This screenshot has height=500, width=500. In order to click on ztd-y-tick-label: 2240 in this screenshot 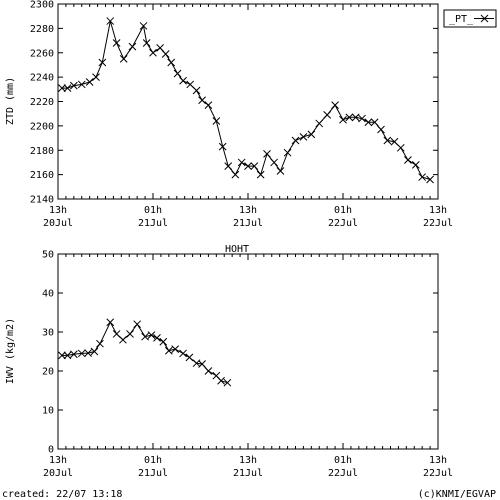, I will do `click(42, 78)`.